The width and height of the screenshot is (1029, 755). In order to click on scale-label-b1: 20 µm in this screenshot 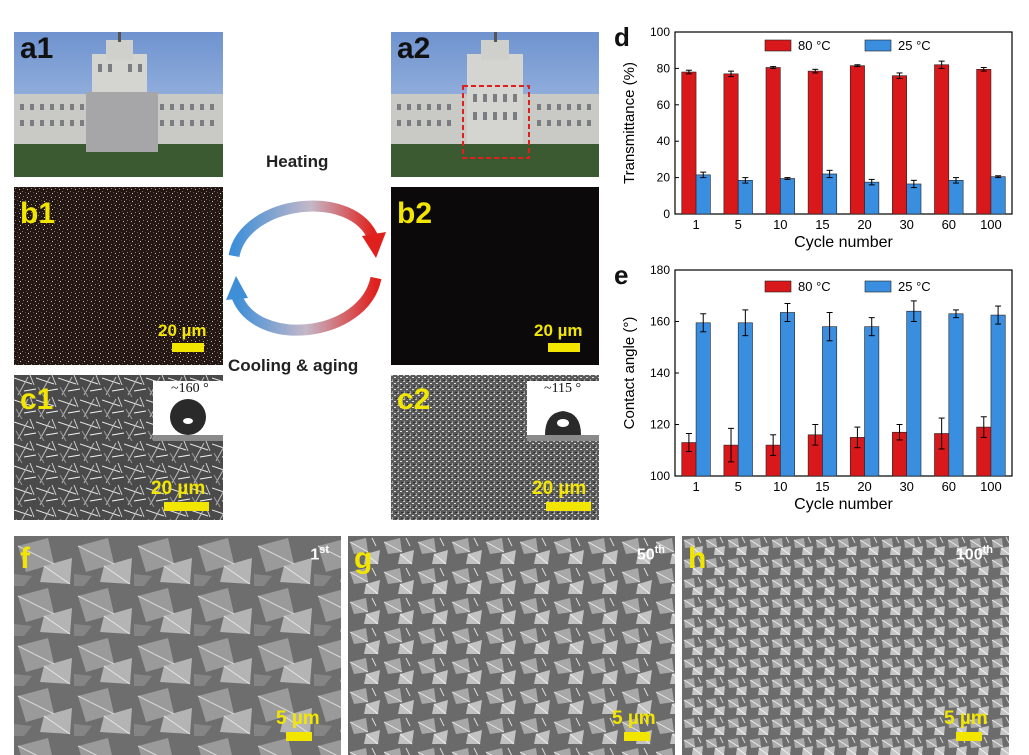, I will do `click(182, 330)`.